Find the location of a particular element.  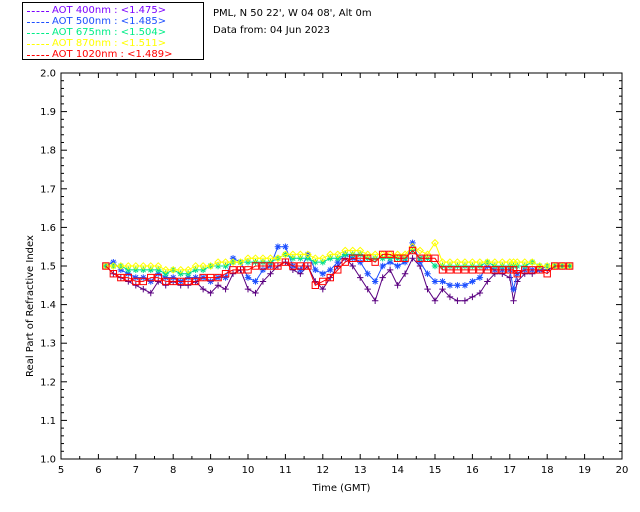

x-tick-label: 20 is located at coordinates (622, 470).